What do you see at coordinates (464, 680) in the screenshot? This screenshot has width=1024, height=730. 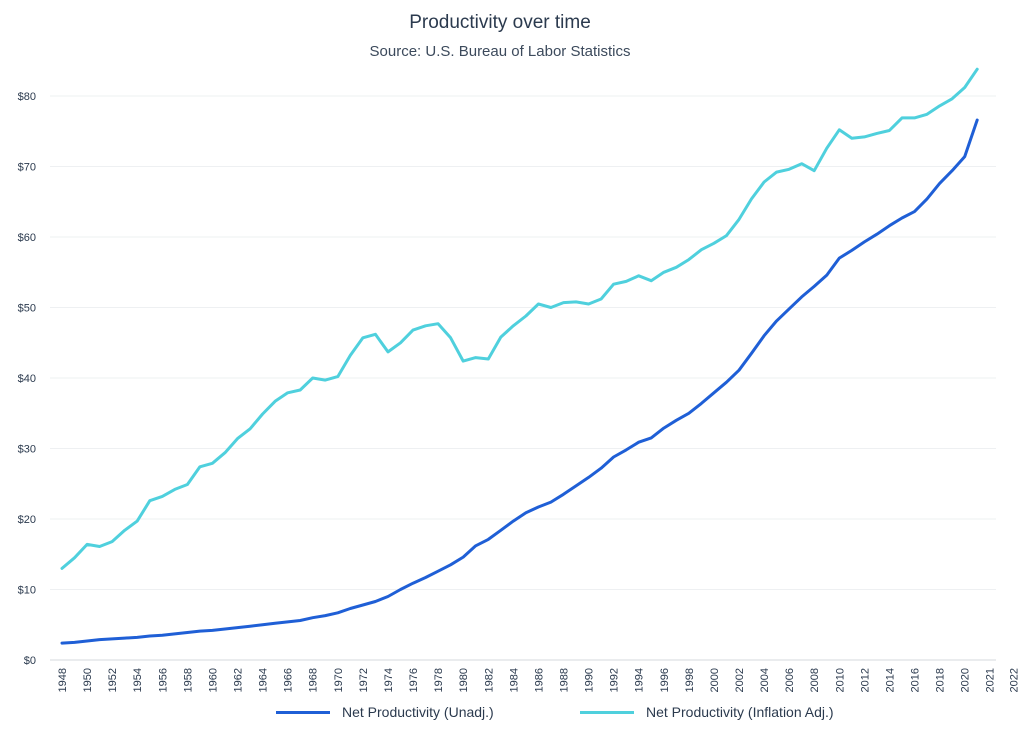 I see `x-tick-label: 1980` at bounding box center [464, 680].